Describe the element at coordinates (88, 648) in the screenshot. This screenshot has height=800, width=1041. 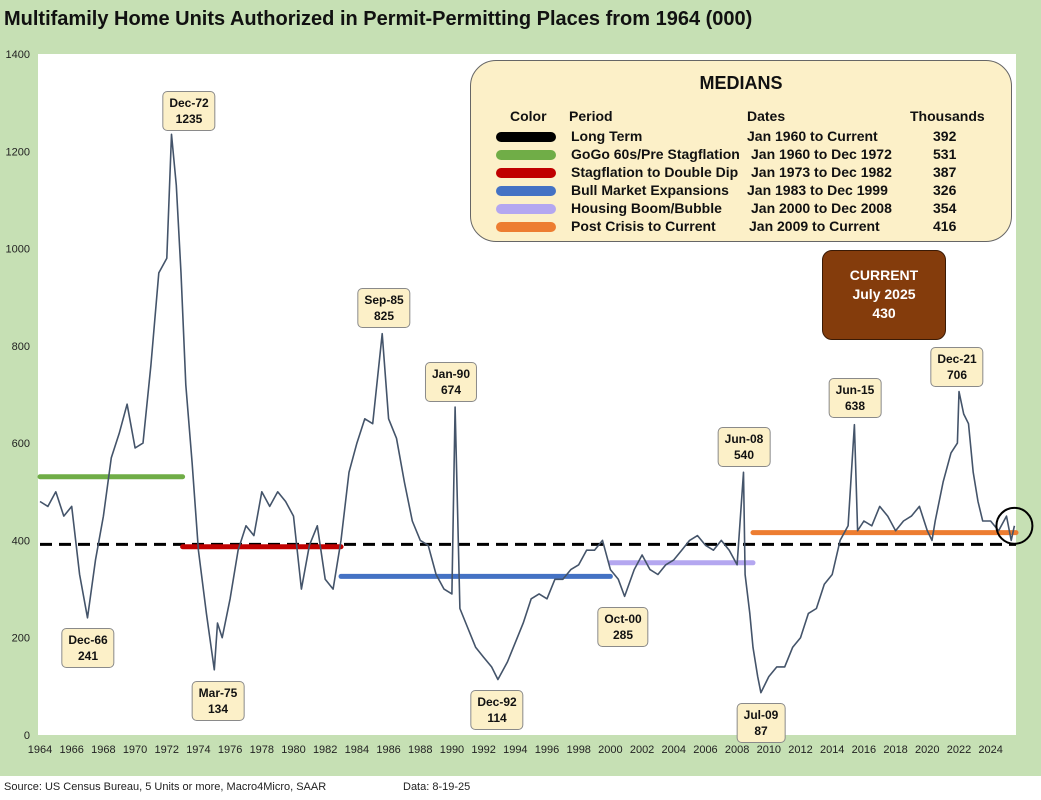
I see `annotation-dec-66: Dec-66 241` at that location.